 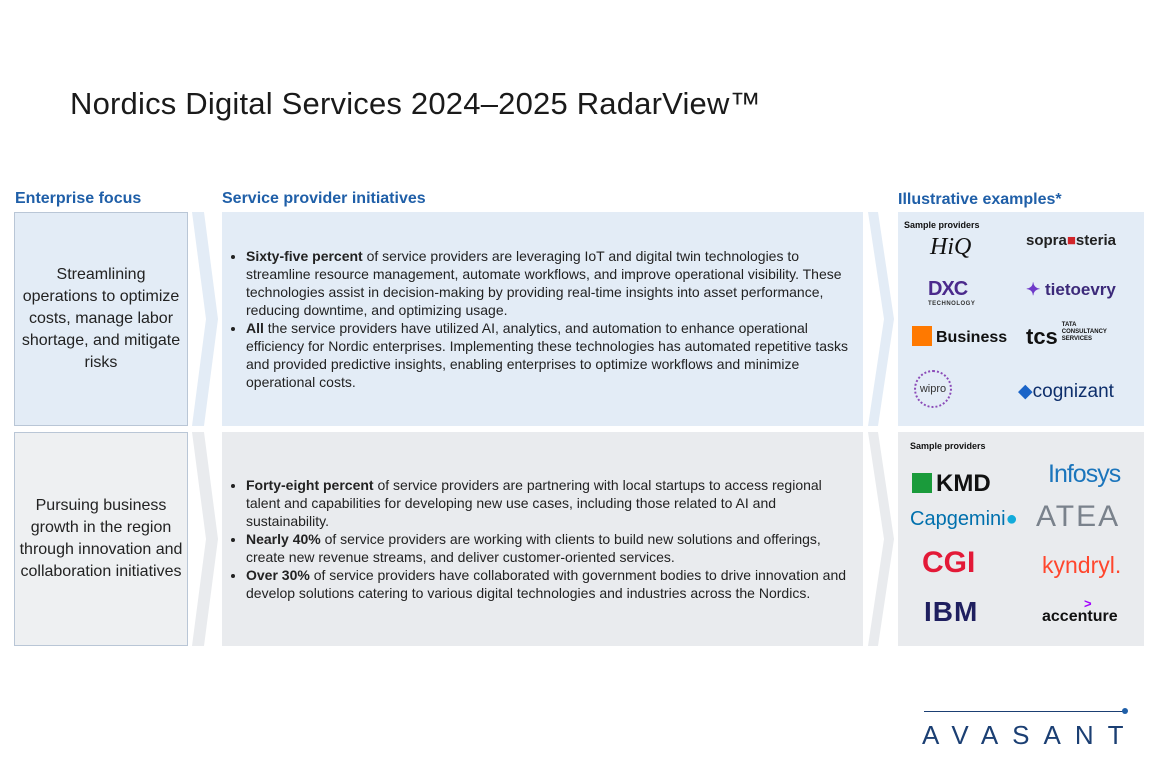 What do you see at coordinates (964, 519) in the screenshot?
I see `capgemini-logo: Capgemini●` at bounding box center [964, 519].